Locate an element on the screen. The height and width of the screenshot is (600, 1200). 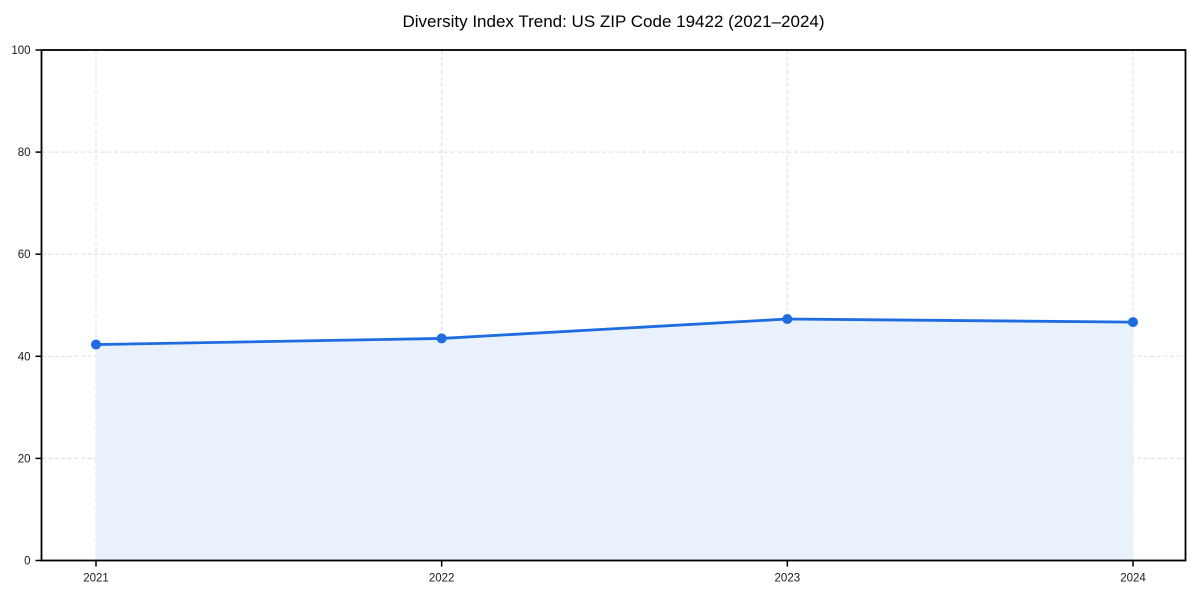
data-point-2022 is located at coordinates (441, 338).